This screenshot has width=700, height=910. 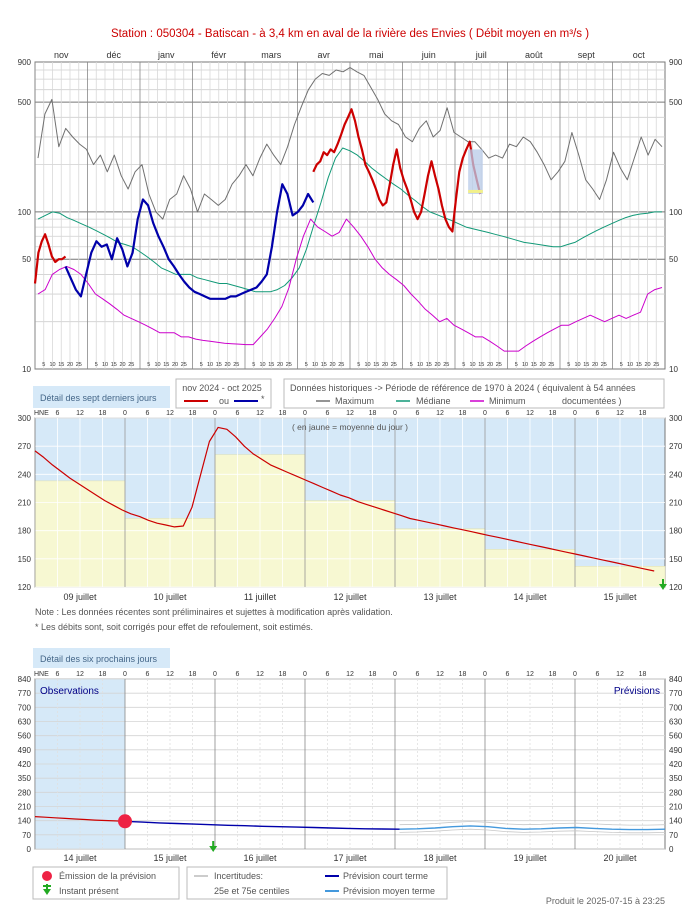 I want to click on minimum-label: Minimum, so click(x=507, y=401).